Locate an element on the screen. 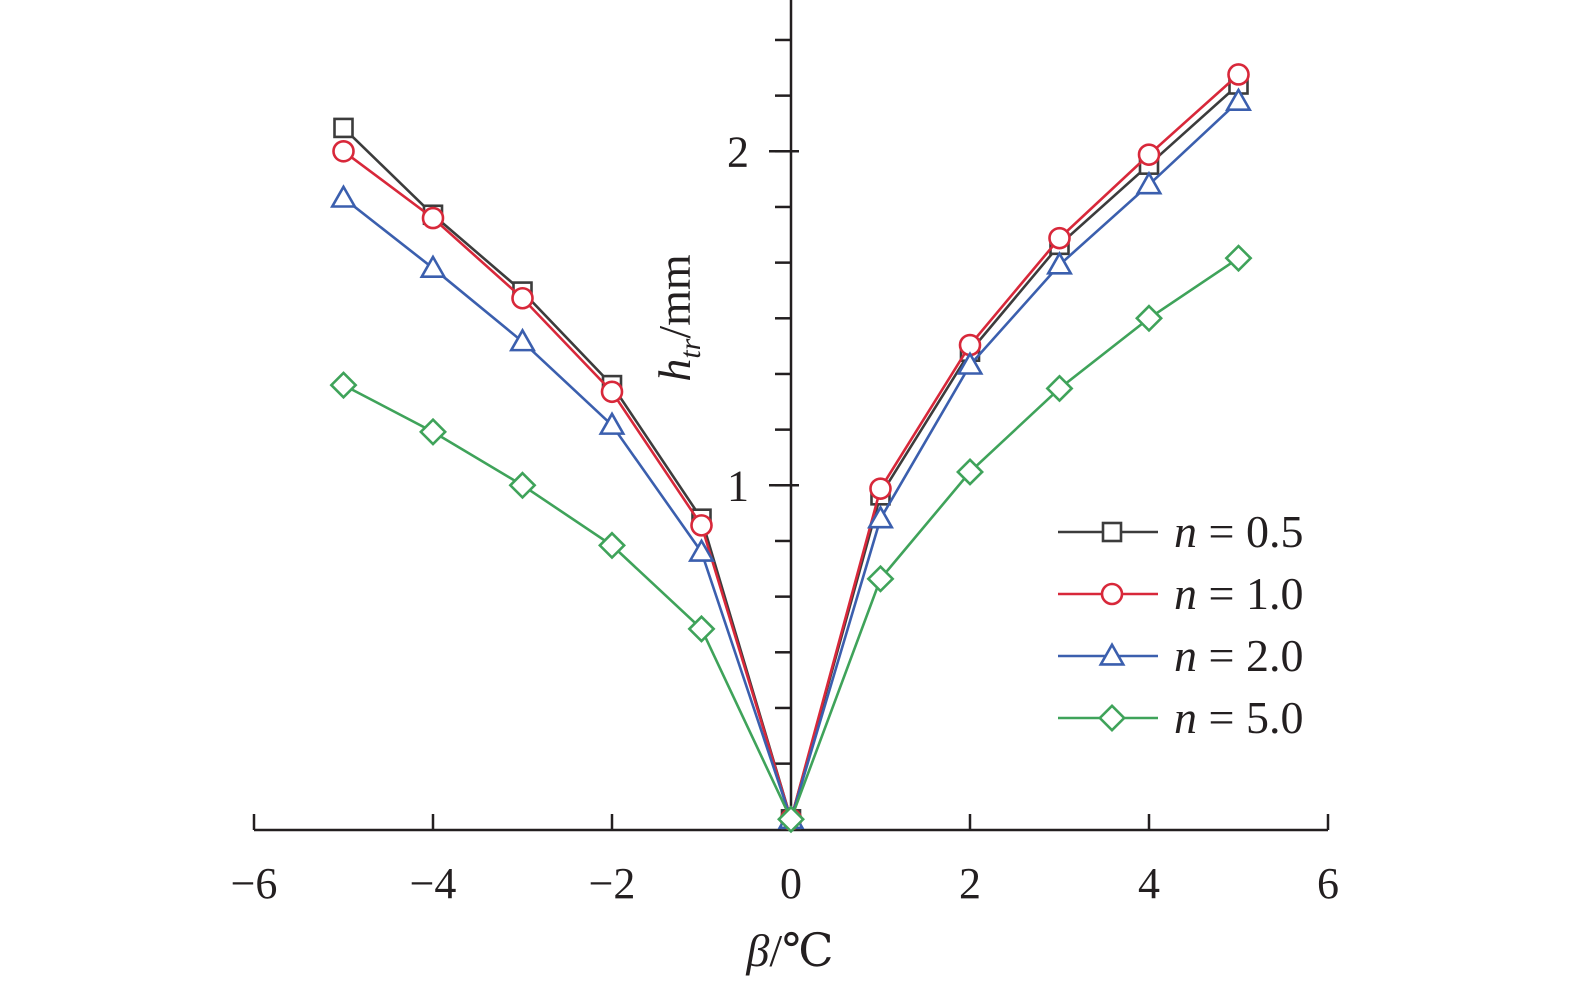 This screenshot has height=987, width=1575. legend-label: n = 1.0 is located at coordinates (1238, 593).